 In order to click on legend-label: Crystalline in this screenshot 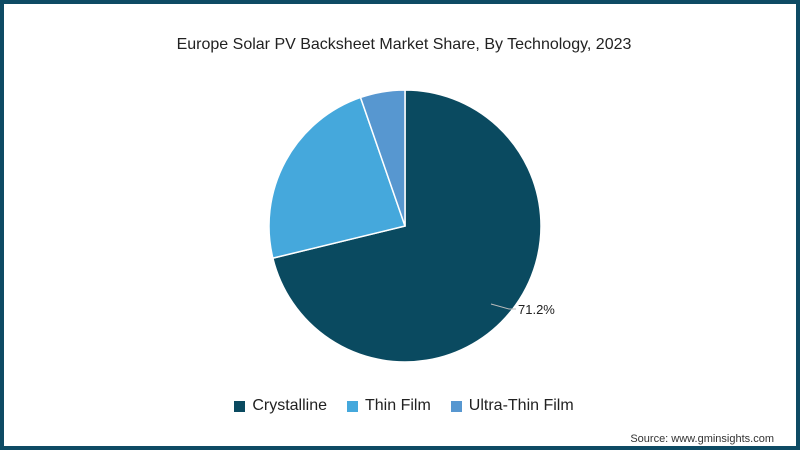, I will do `click(289, 405)`.